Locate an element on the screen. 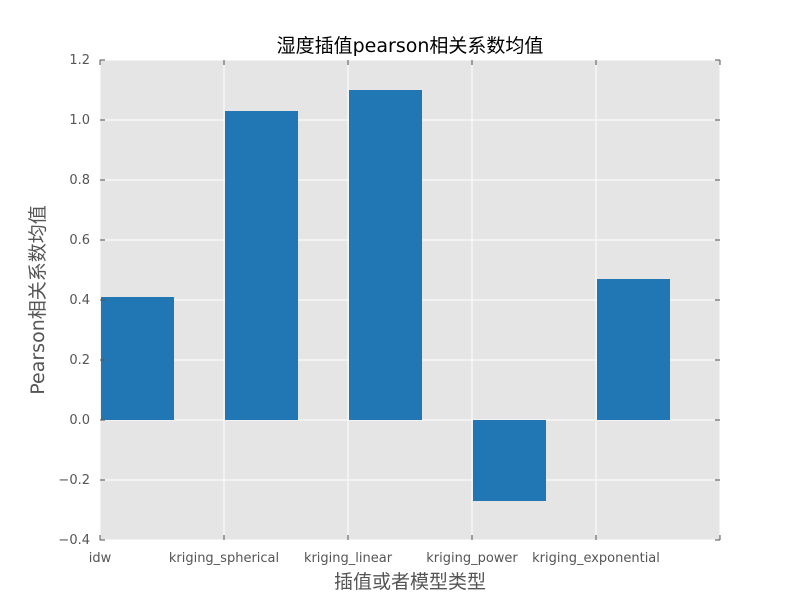 Image resolution: width=800 pixels, height=600 pixels. y-tick-label: 0.0 is located at coordinates (79, 420).